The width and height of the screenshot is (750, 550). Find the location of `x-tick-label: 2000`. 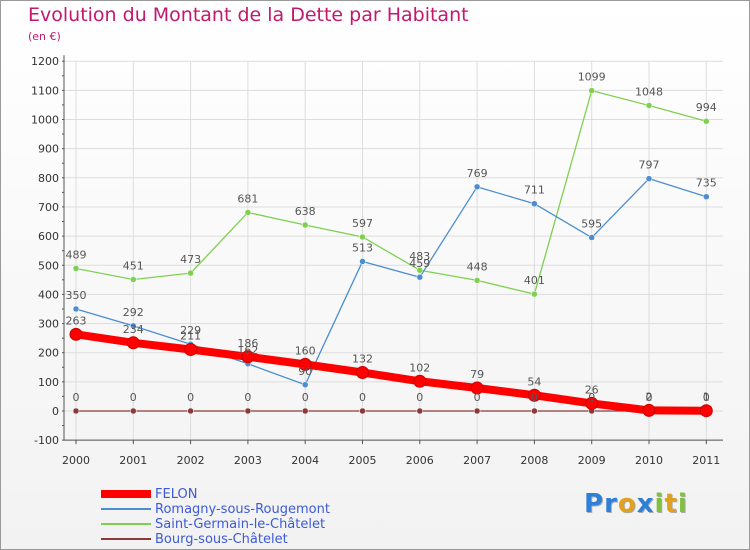

x-tick-label: 2000 is located at coordinates (76, 460).